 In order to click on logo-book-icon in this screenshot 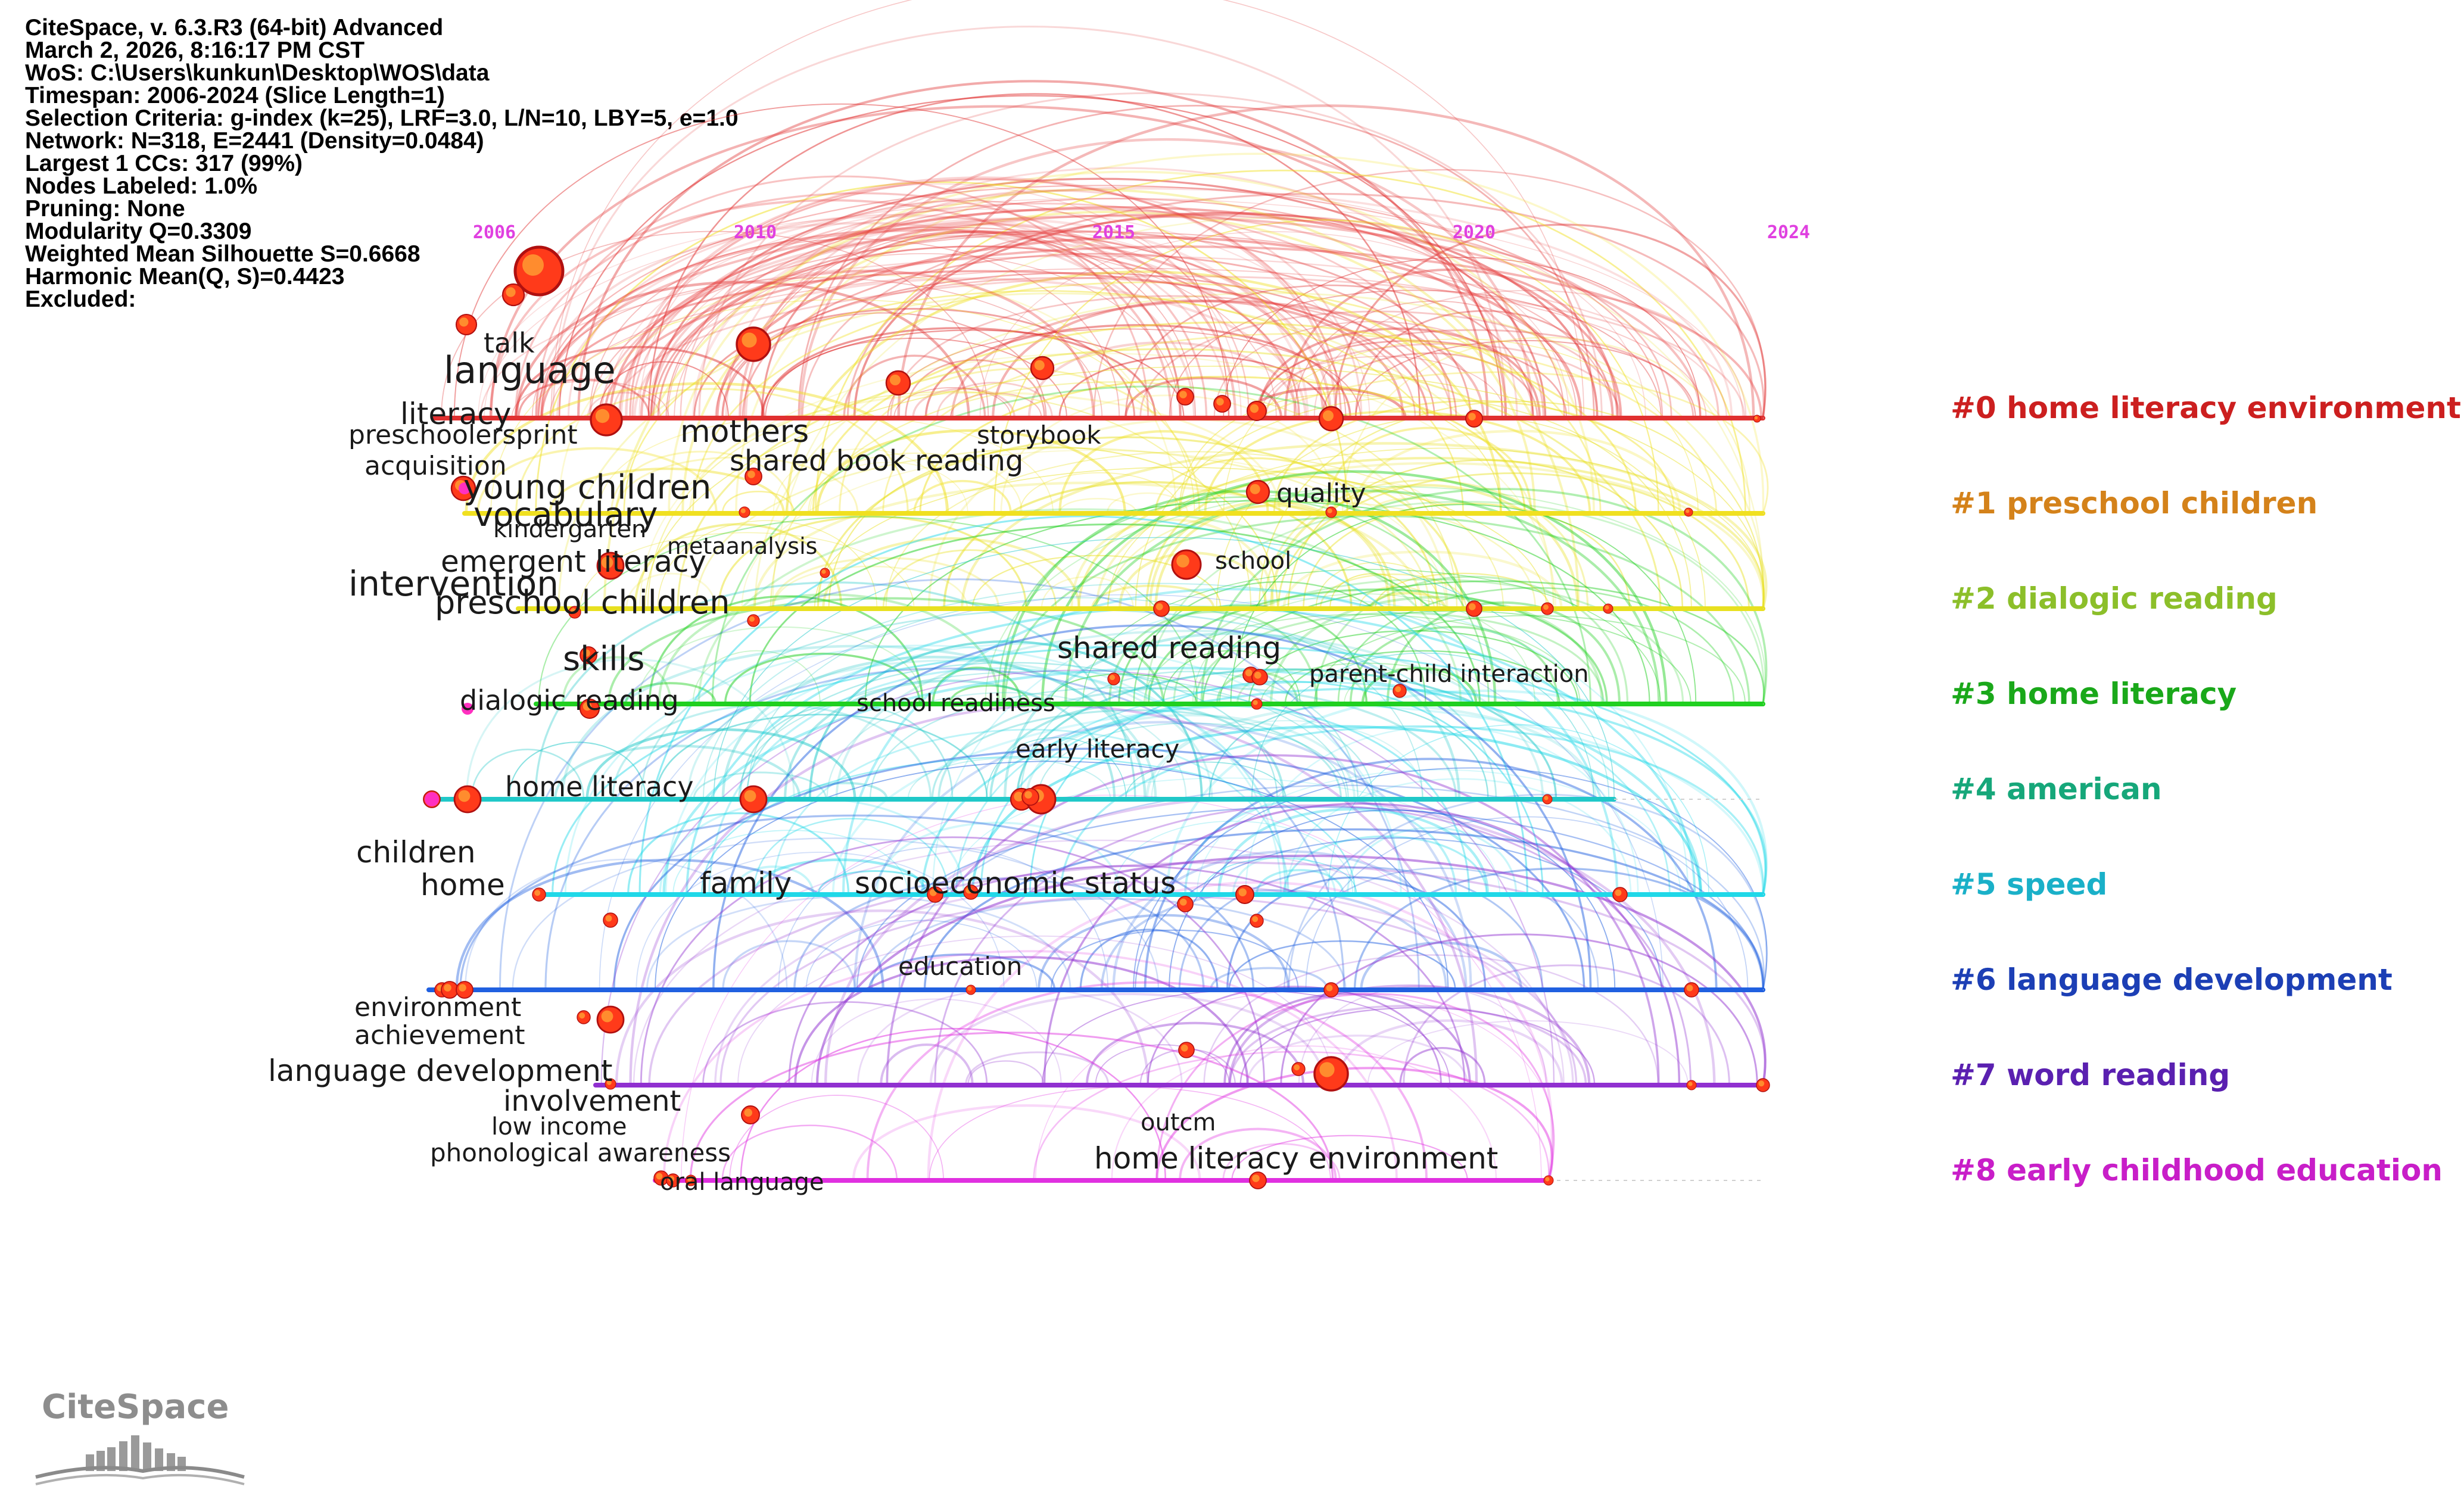, I will do `click(140, 1460)`.